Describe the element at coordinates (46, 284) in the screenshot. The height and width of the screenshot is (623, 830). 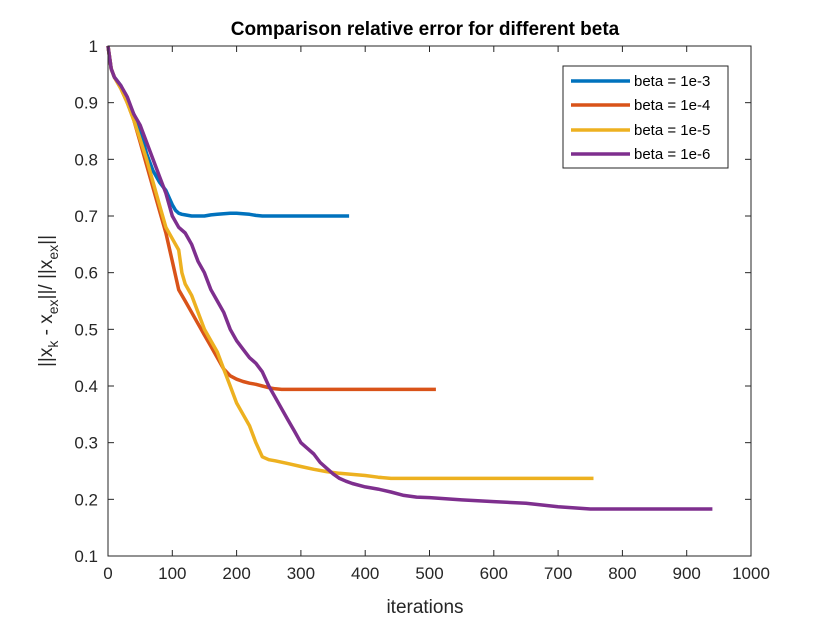
I see `y-label-bar-2: ||/ ||` at that location.